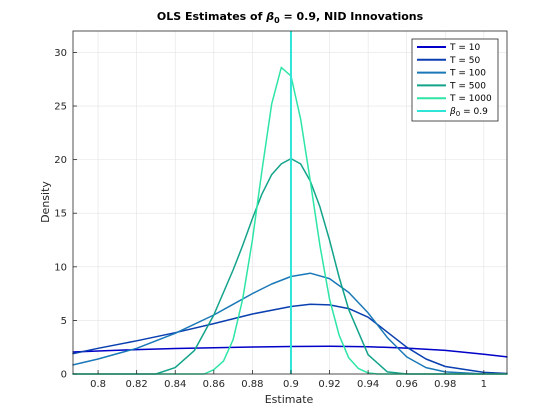 The width and height of the screenshot is (560, 420). What do you see at coordinates (214, 384) in the screenshot?
I see `x-tick-label-3: 0.86` at bounding box center [214, 384].